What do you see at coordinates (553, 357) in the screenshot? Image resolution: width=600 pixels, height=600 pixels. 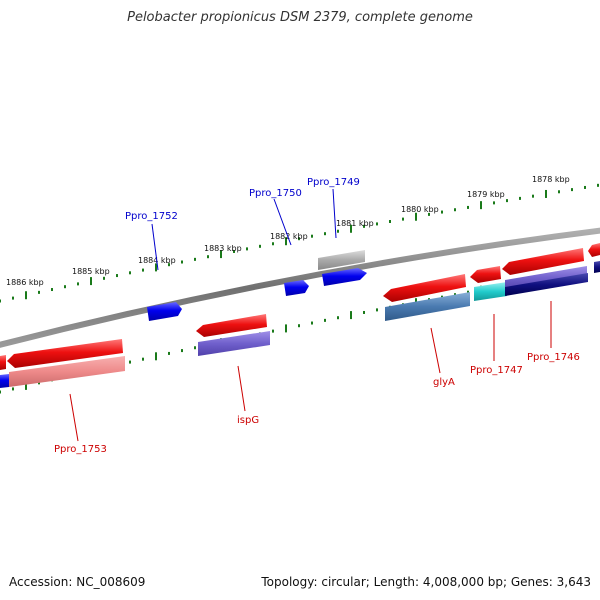 I see `label-ppro-1746: Ppro_1746` at bounding box center [553, 357].